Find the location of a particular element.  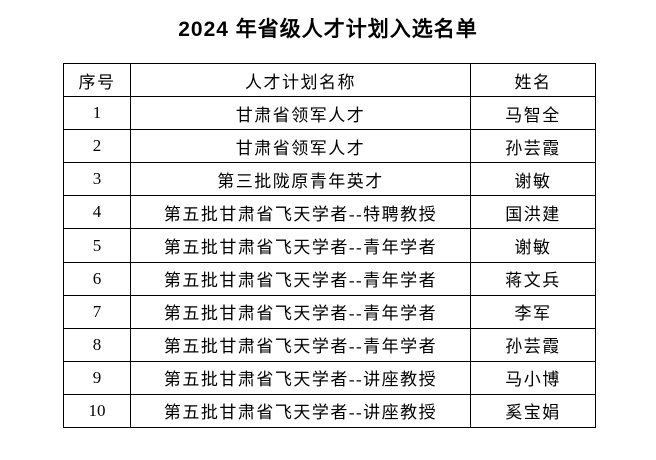

cell-person-name: 李军 is located at coordinates (533, 311).